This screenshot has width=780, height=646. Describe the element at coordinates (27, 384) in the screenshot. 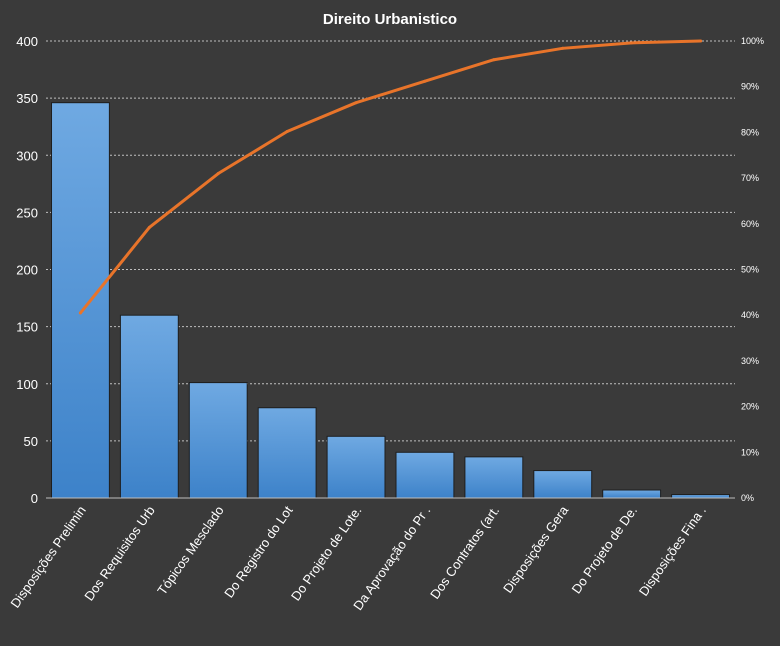

I see `y-tick-label: 100` at that location.